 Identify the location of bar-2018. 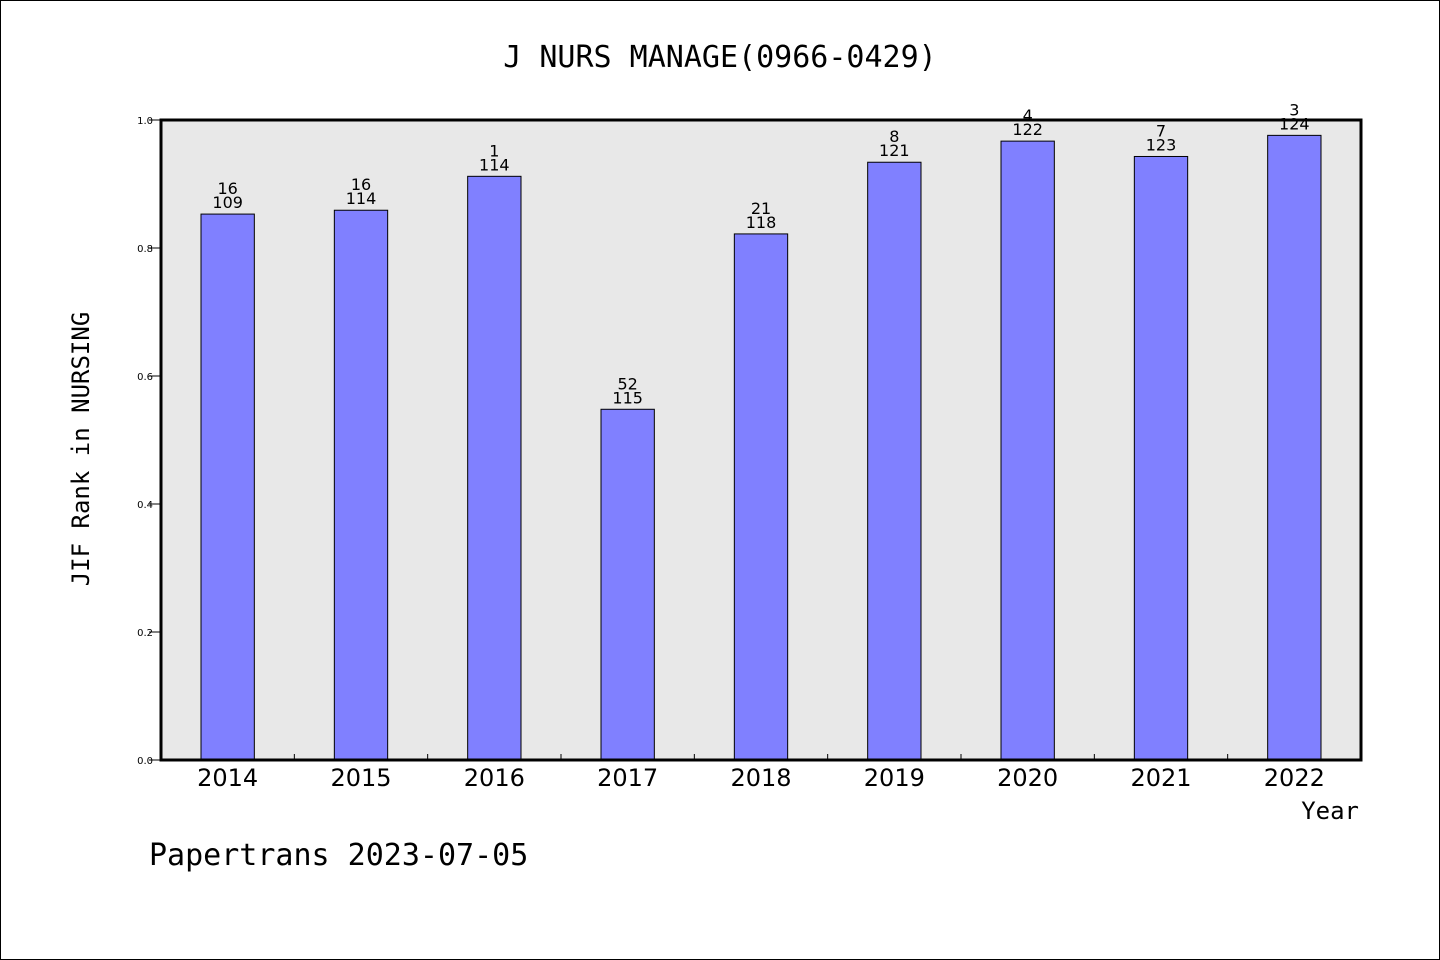
(761, 497).